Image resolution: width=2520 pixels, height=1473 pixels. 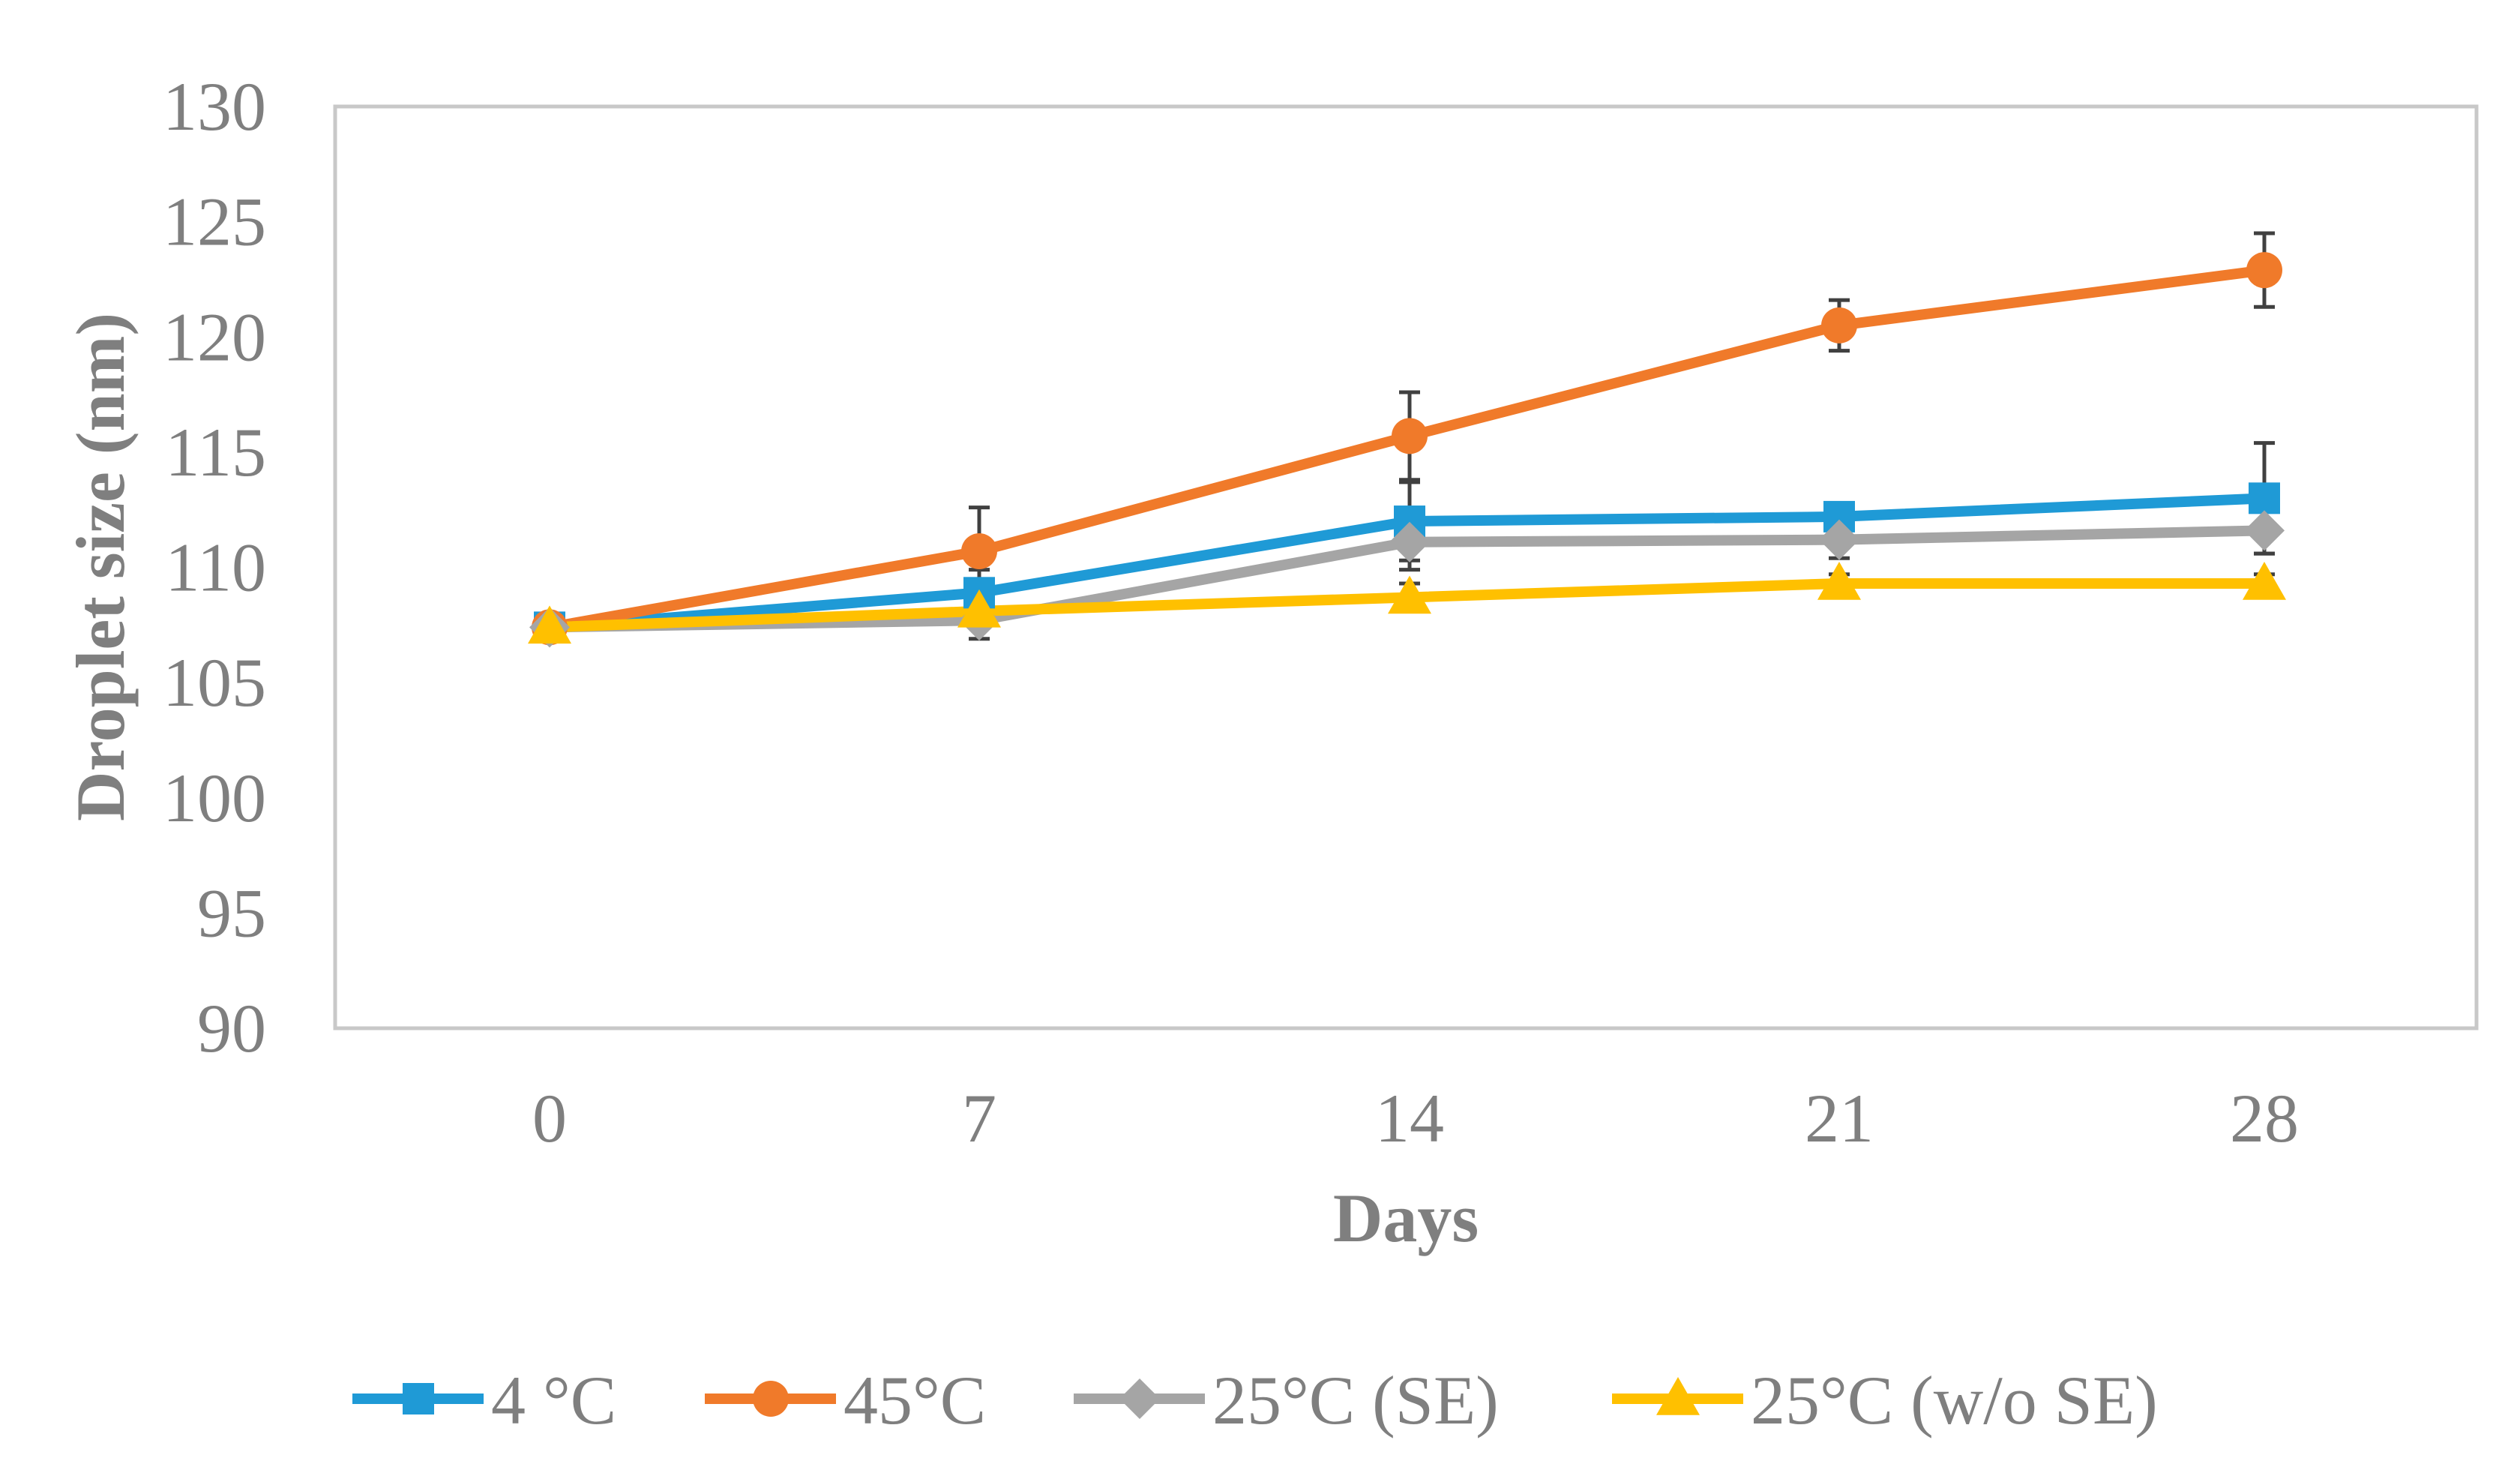 What do you see at coordinates (1406, 1218) in the screenshot?
I see `x-axis-title: Days` at bounding box center [1406, 1218].